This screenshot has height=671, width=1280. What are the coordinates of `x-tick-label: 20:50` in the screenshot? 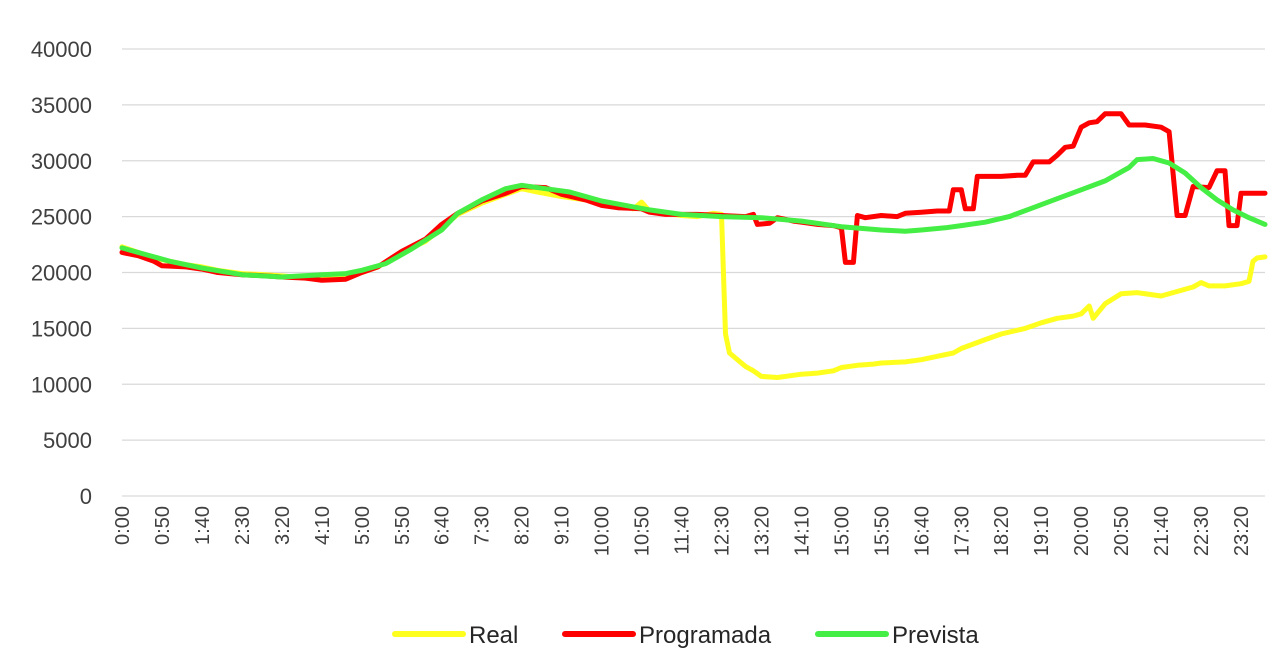 It's located at (1122, 531).